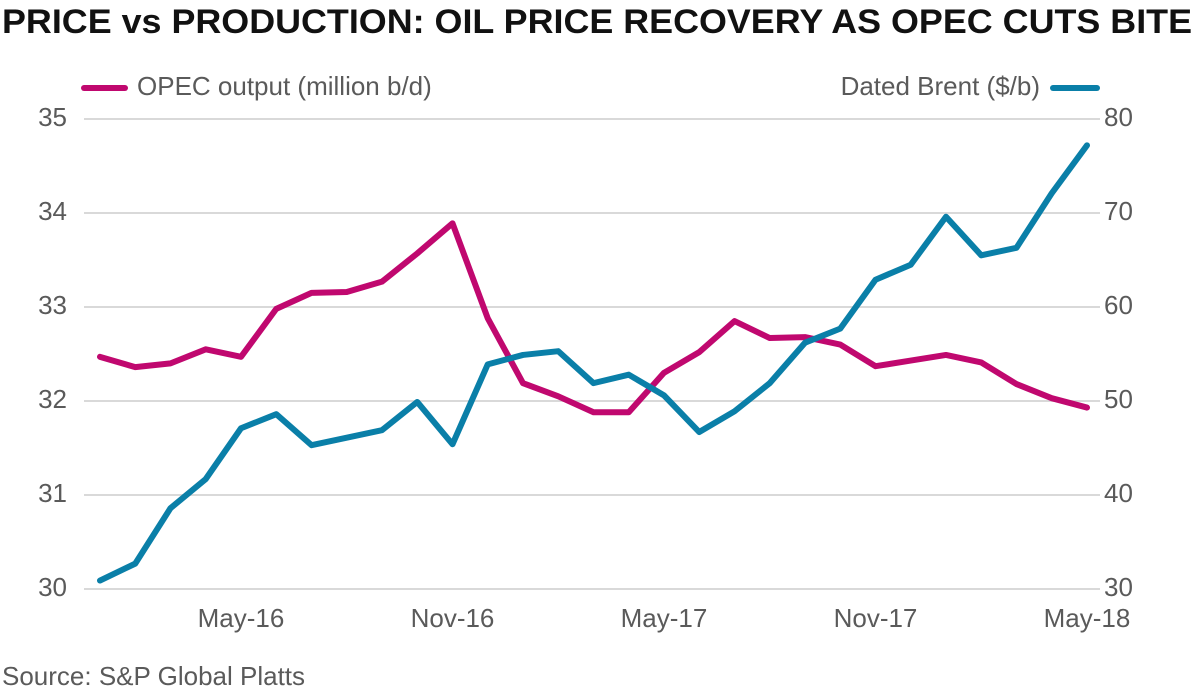 Image resolution: width=1200 pixels, height=696 pixels. Describe the element at coordinates (1118, 493) in the screenshot. I see `y2-tick-label: 40` at that location.